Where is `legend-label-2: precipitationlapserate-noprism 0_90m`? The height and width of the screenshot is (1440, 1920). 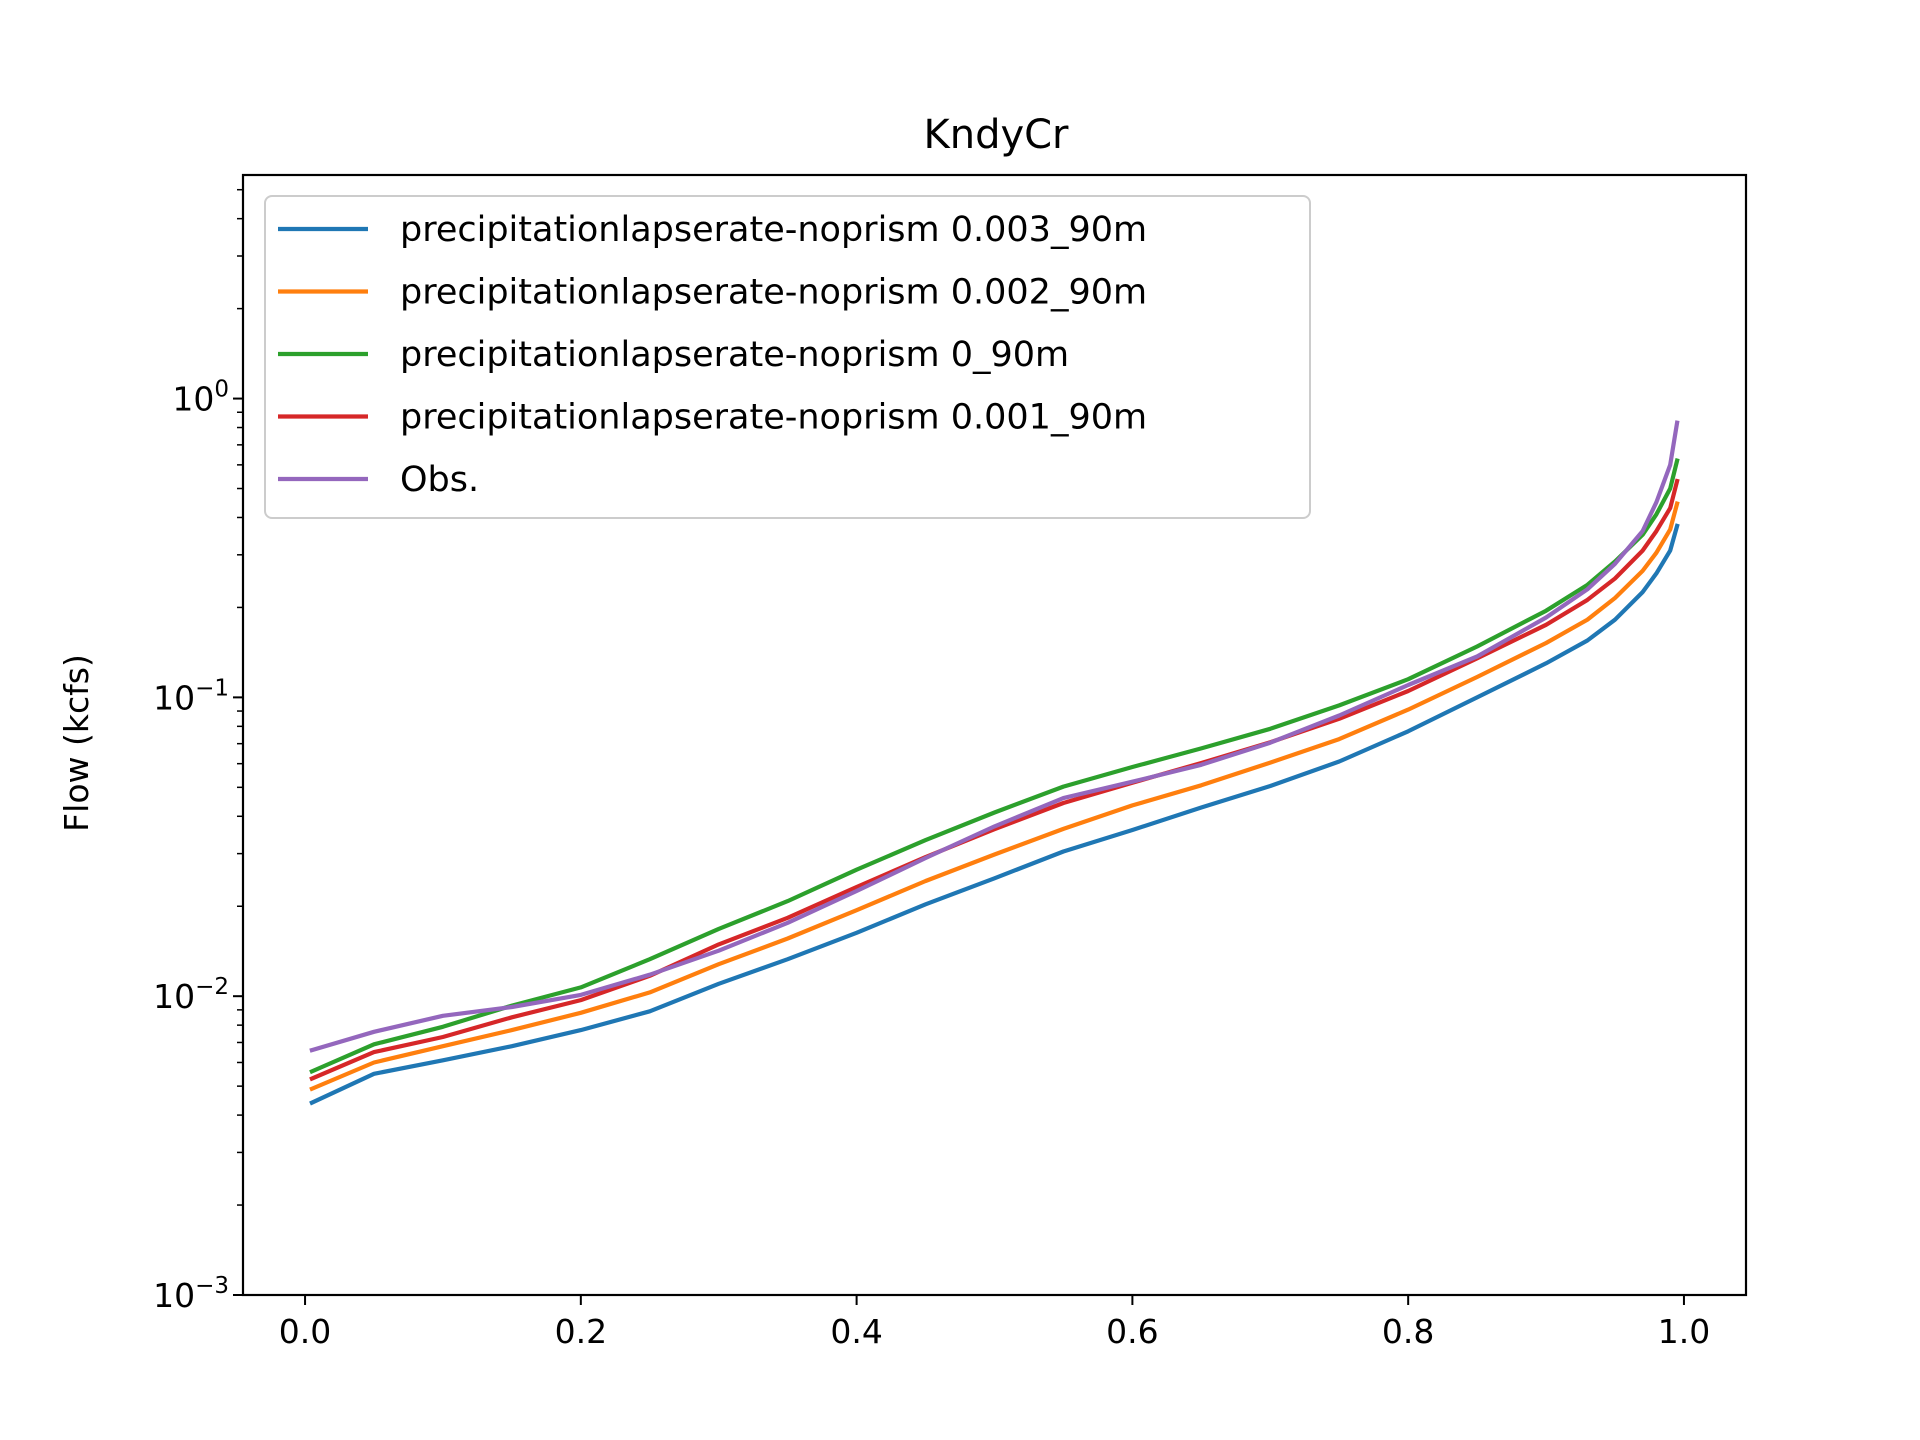
legend-label-2: precipitationlapserate-noprism 0_90m is located at coordinates (734, 355).